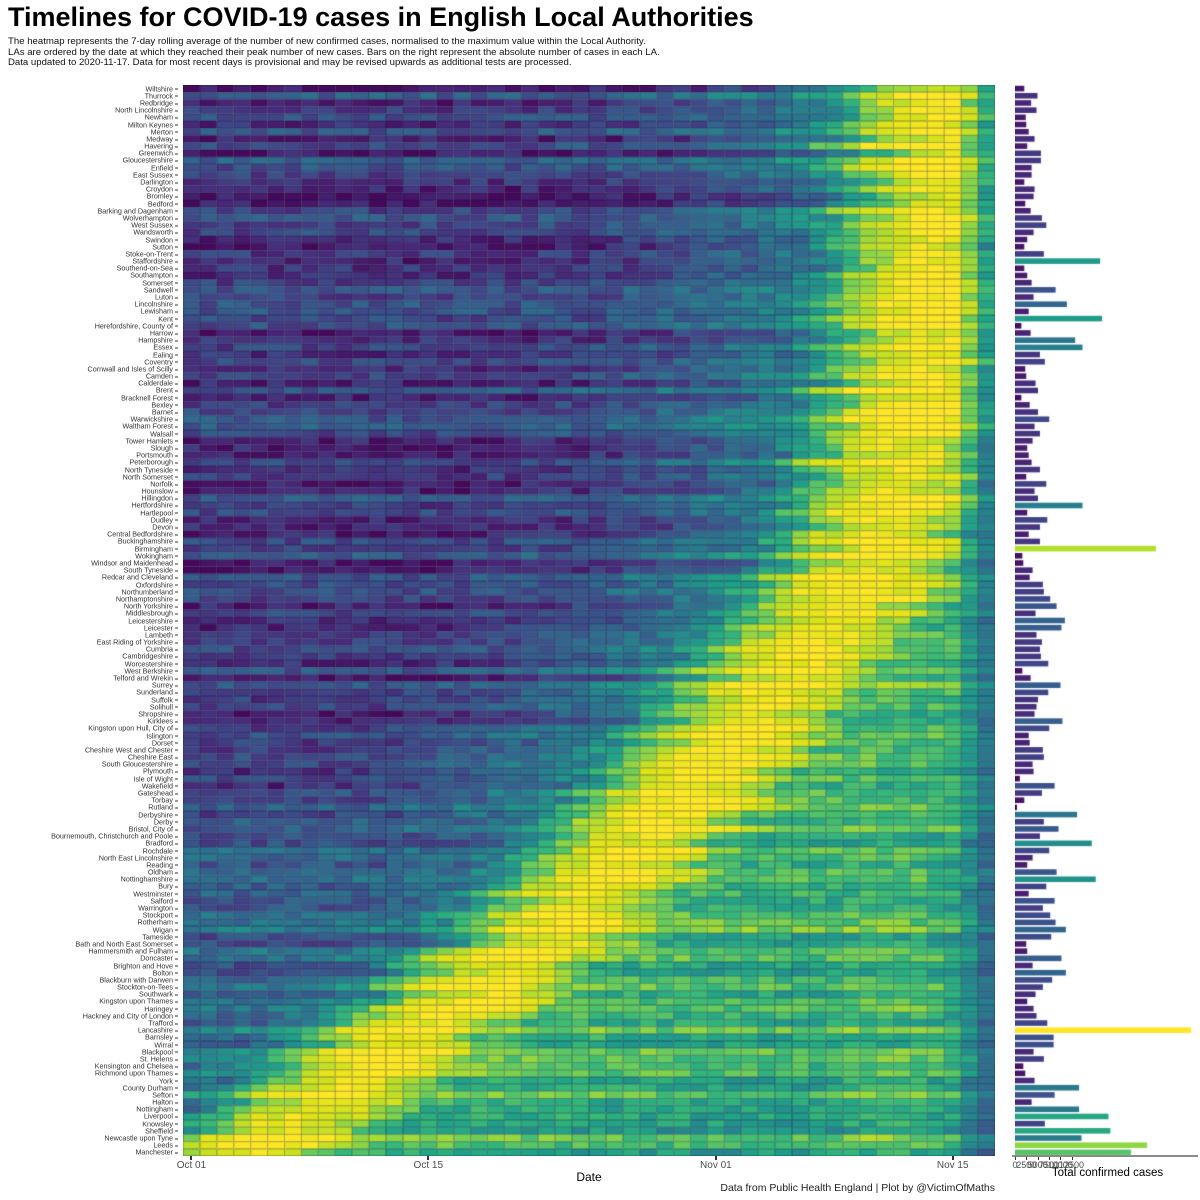 This screenshot has width=1200, height=1200. Describe the element at coordinates (90, 304) in the screenshot. I see `y-axis-label: Lincolnshire` at that location.